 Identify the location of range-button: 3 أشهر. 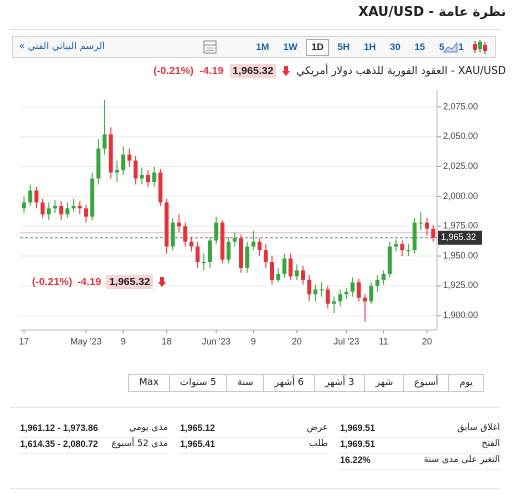
(338, 383).